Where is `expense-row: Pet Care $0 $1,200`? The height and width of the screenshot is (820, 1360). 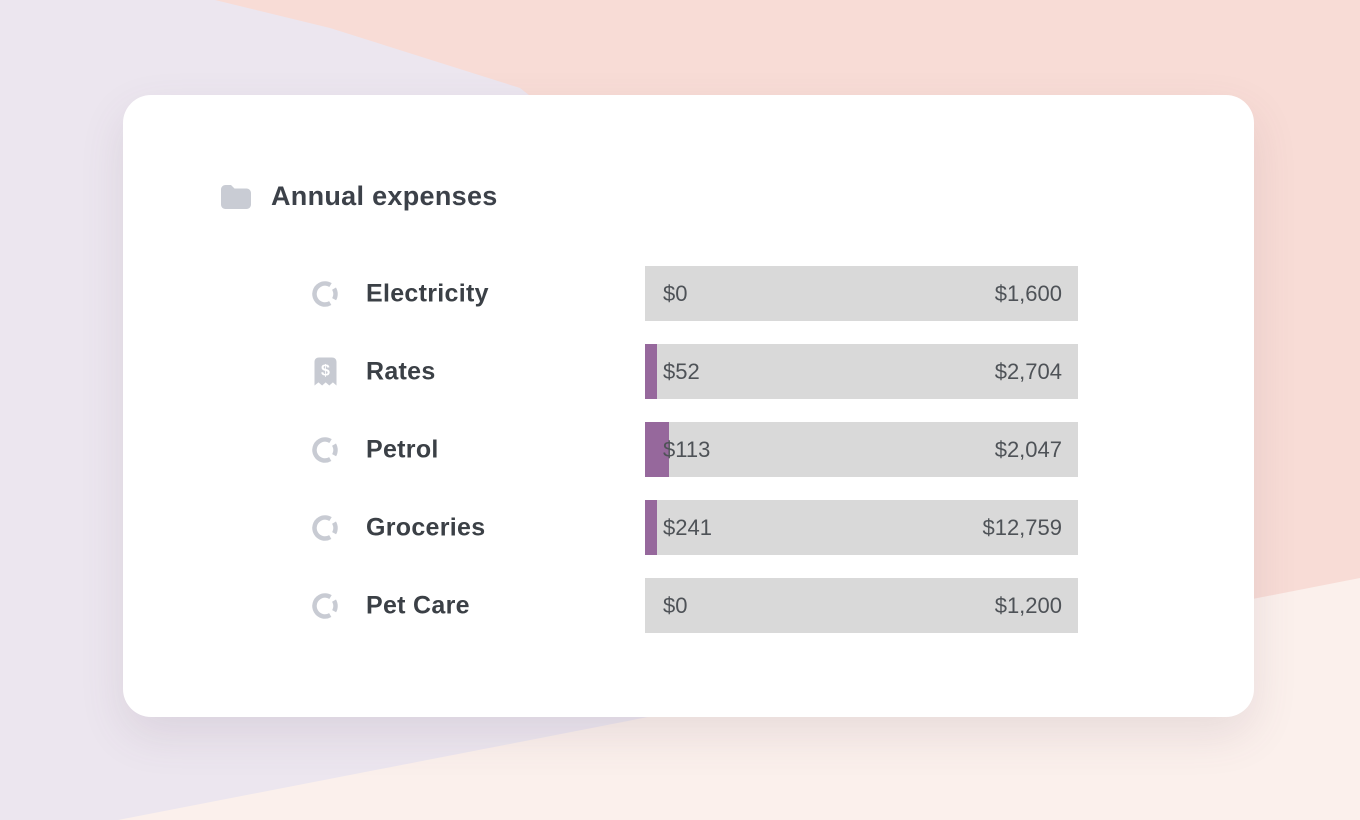 expense-row: Pet Care $0 $1,200 is located at coordinates (688, 605).